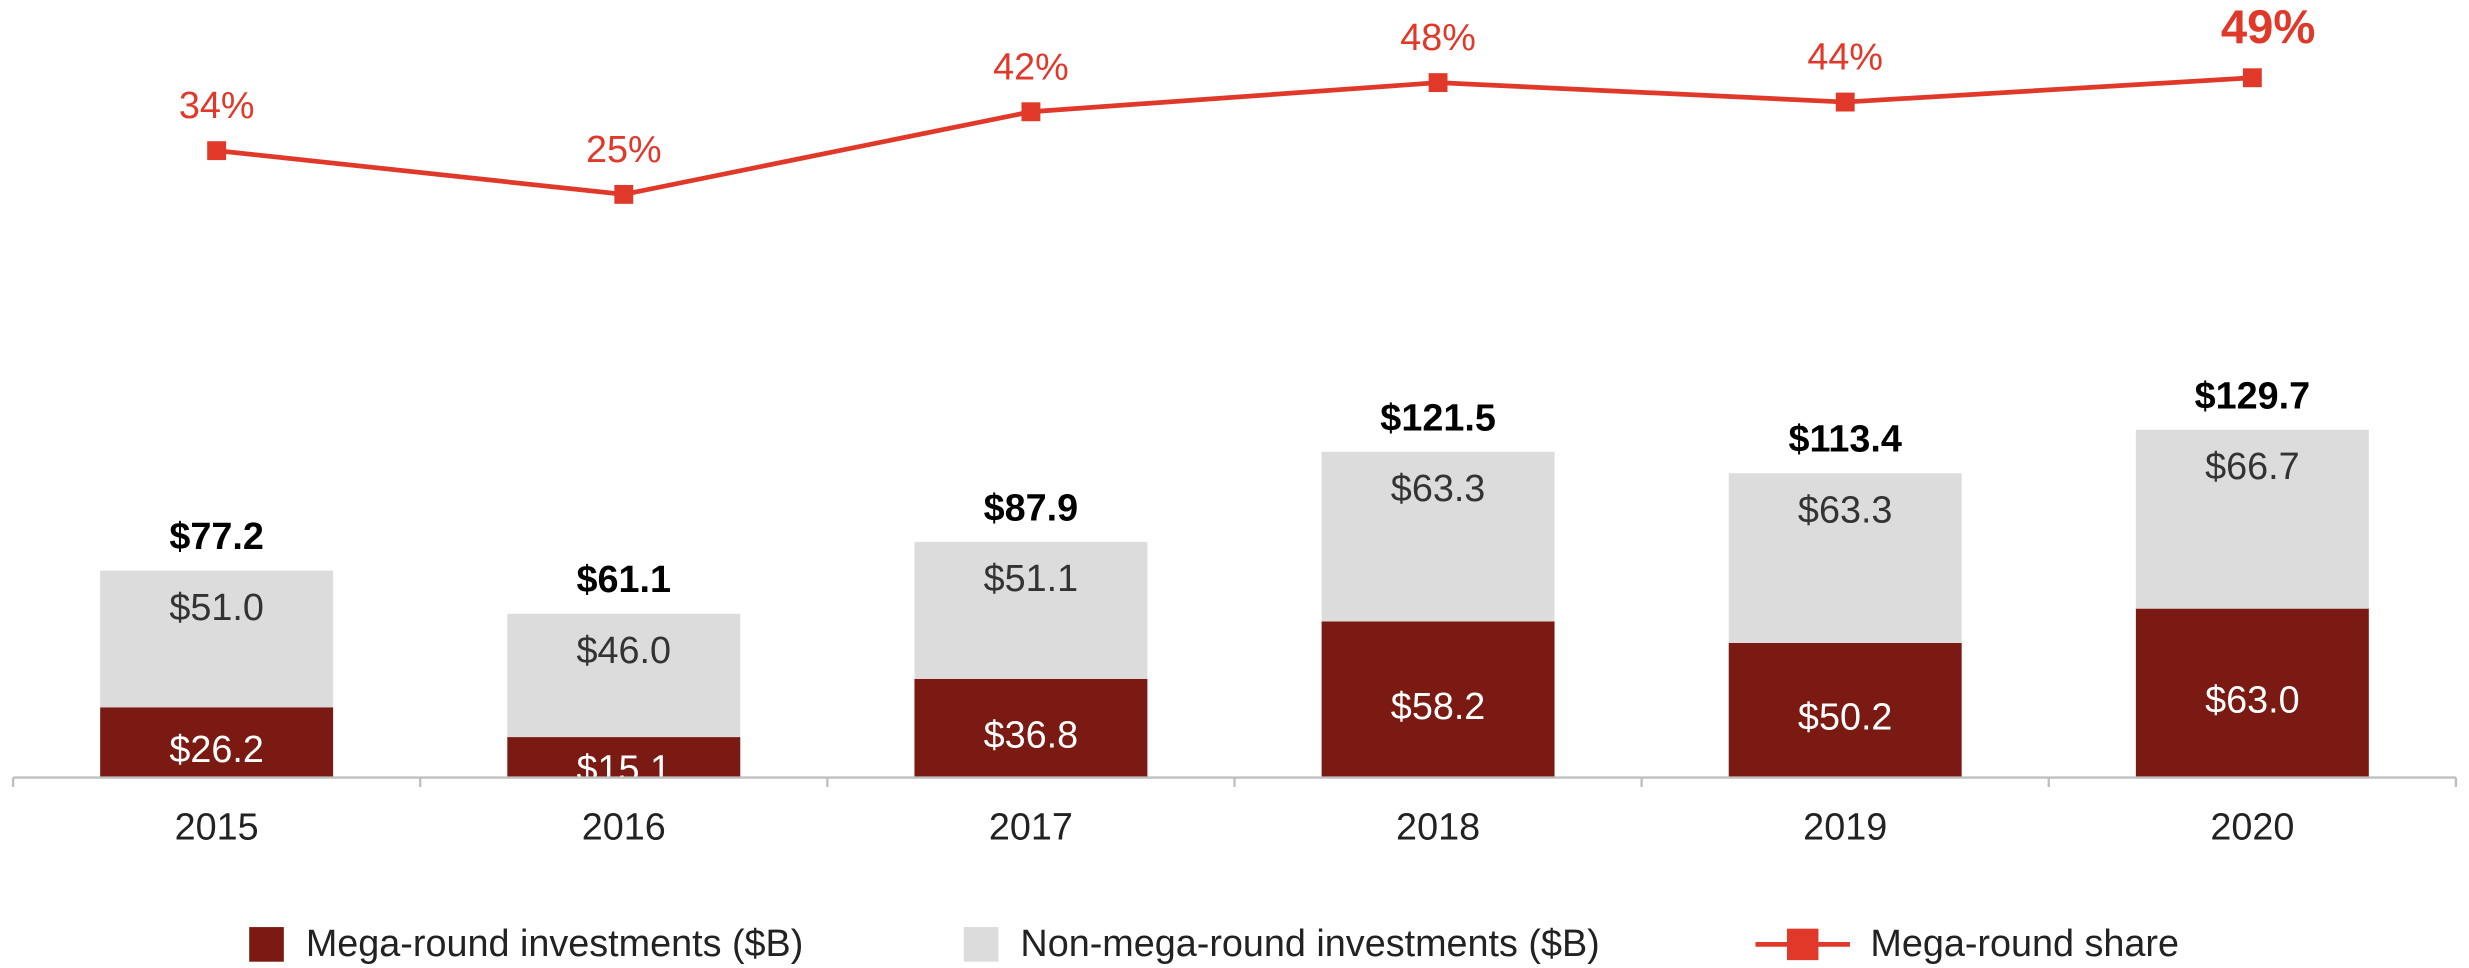 The image size is (2469, 968). I want to click on value-label: $63.0, so click(2252, 701).